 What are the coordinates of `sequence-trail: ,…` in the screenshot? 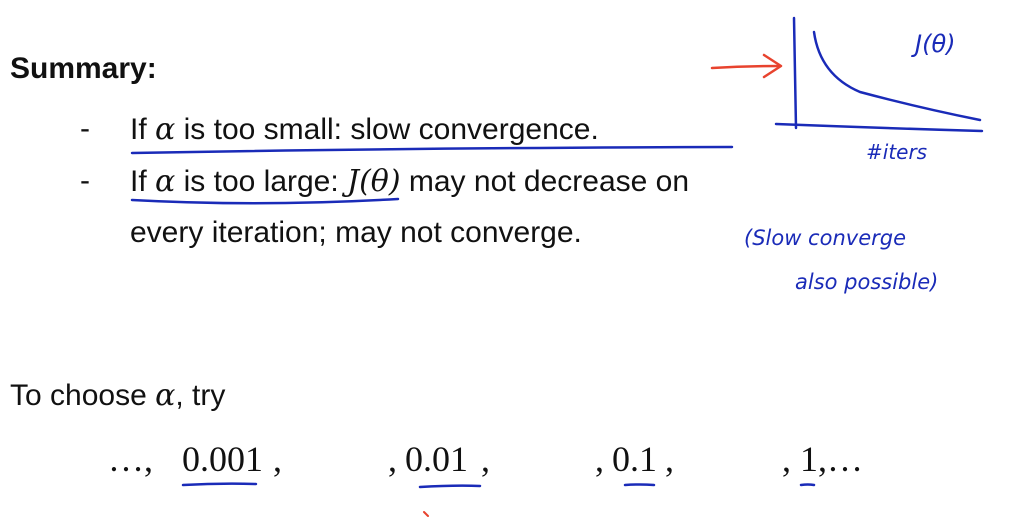 It's located at (840, 459).